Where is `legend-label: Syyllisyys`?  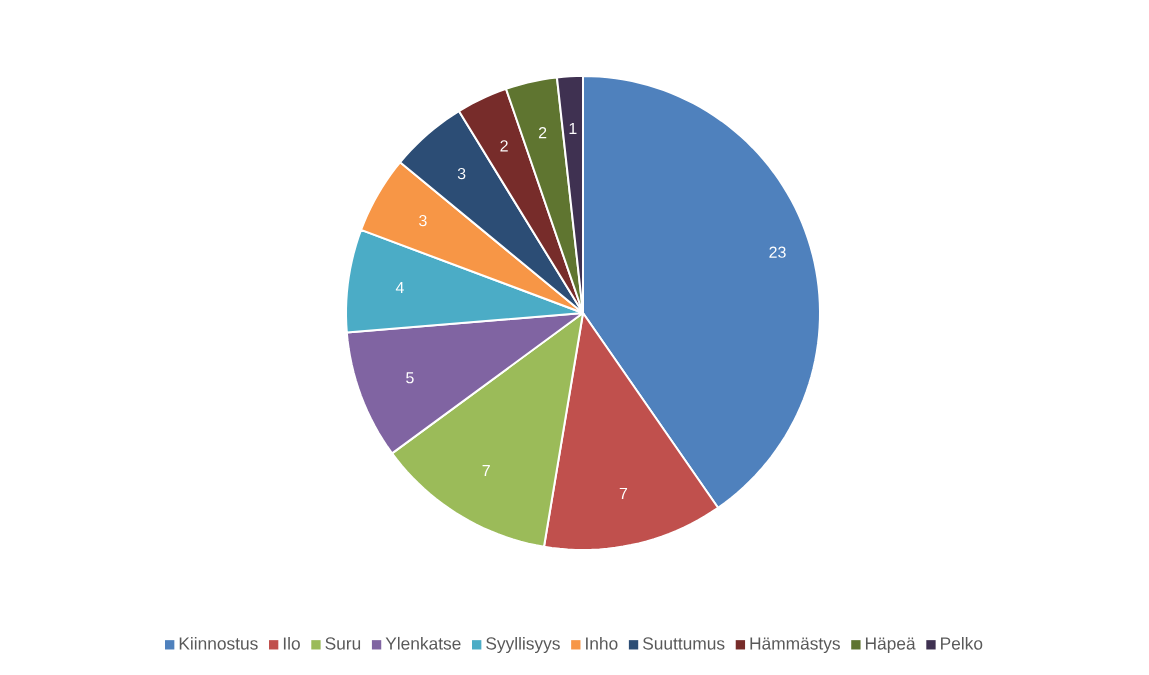 legend-label: Syyllisyys is located at coordinates (523, 645).